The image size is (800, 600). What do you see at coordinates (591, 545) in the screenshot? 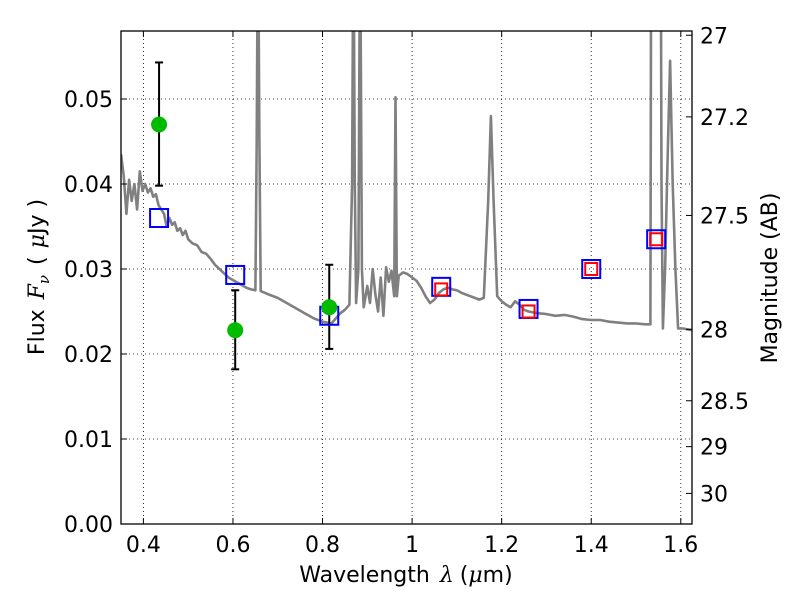
I see `x-tick-label: 1.4` at bounding box center [591, 545].